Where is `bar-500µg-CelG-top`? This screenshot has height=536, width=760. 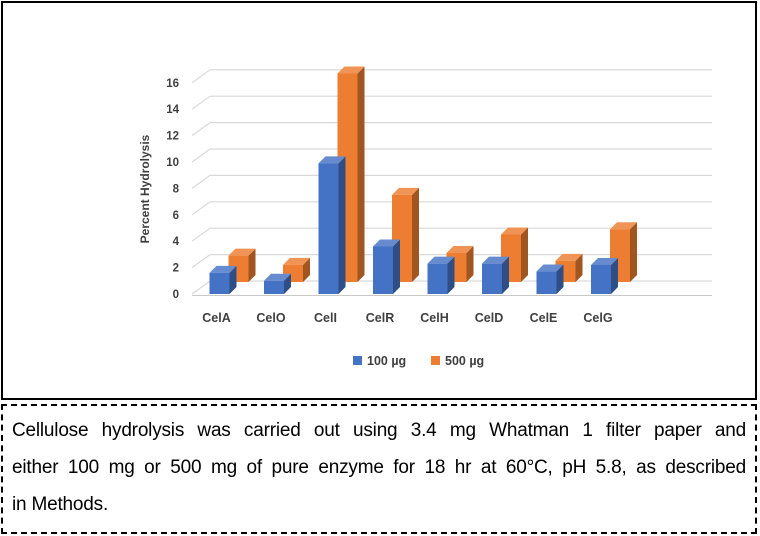
bar-500µg-CelG-top is located at coordinates (623, 226).